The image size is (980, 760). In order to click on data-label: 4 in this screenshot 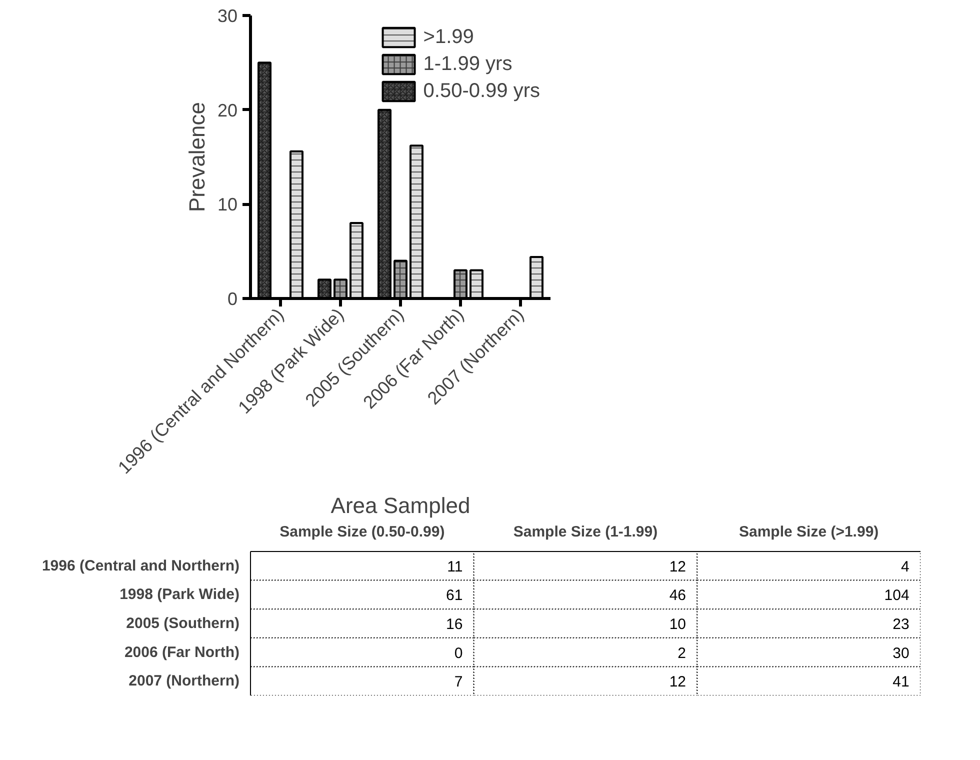, I will do `click(905, 567)`.